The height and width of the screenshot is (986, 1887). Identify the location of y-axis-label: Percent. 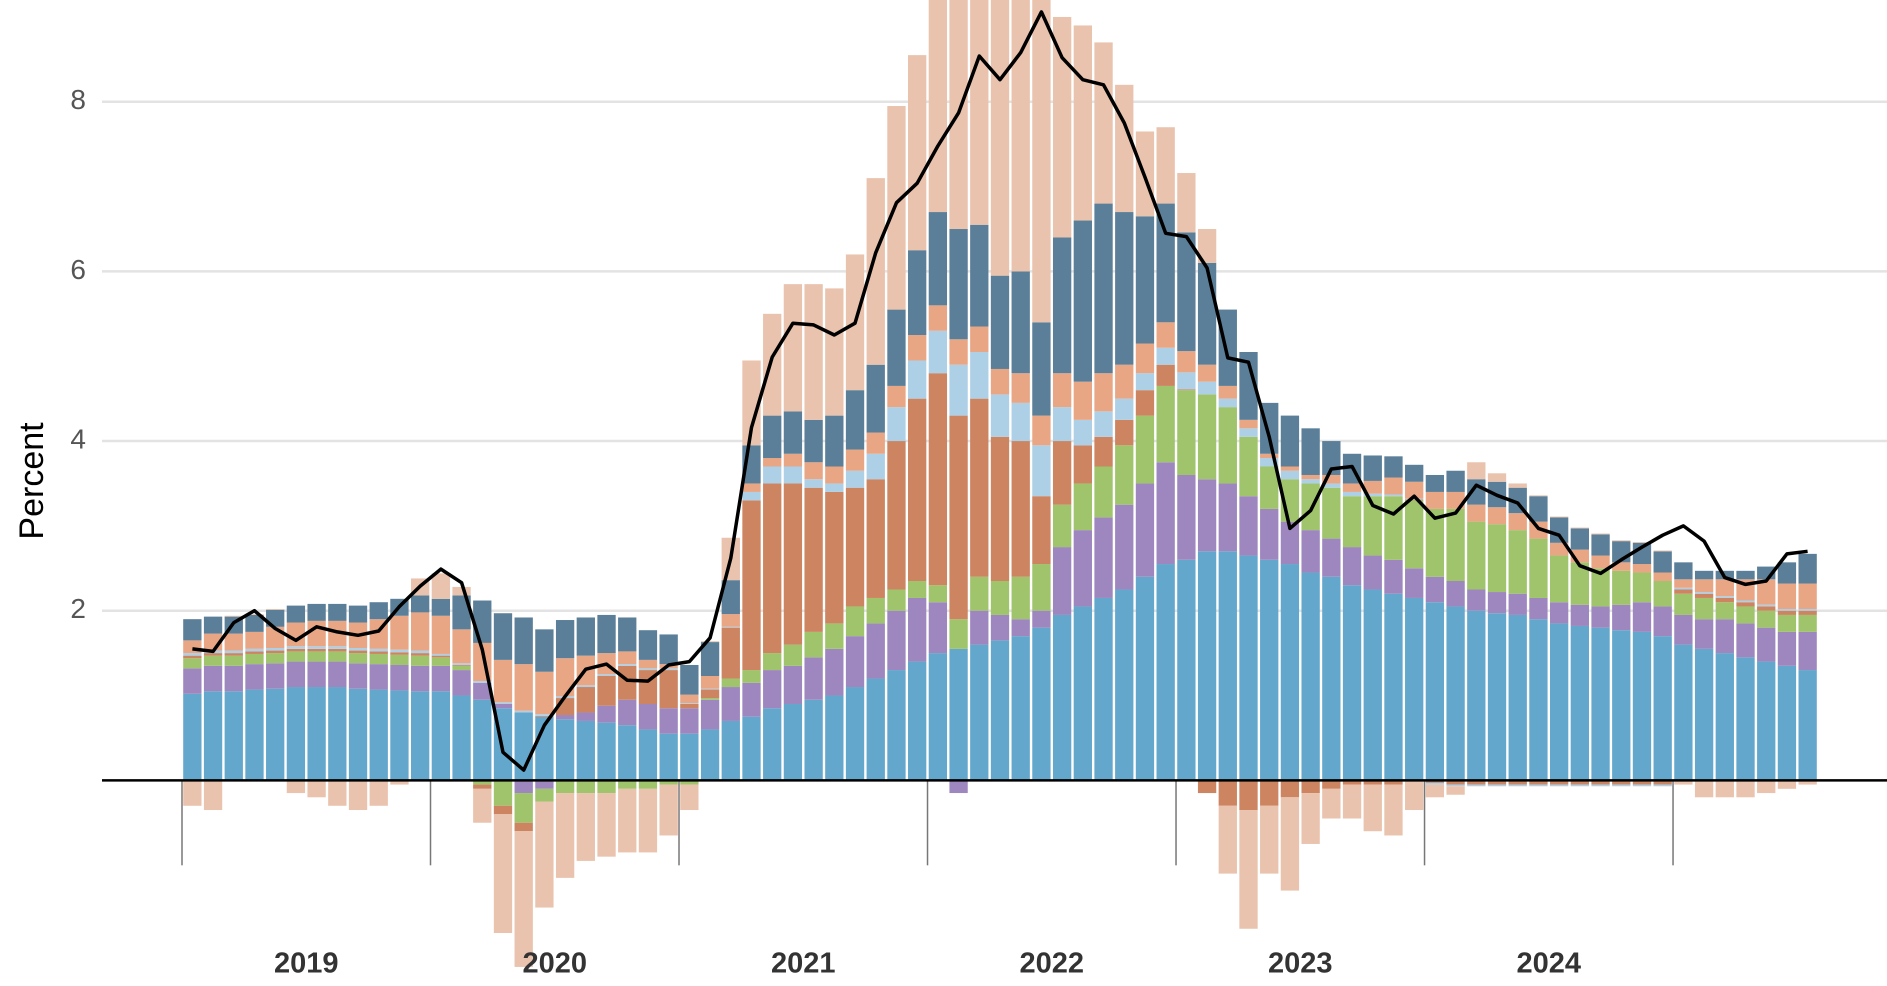
(32, 481).